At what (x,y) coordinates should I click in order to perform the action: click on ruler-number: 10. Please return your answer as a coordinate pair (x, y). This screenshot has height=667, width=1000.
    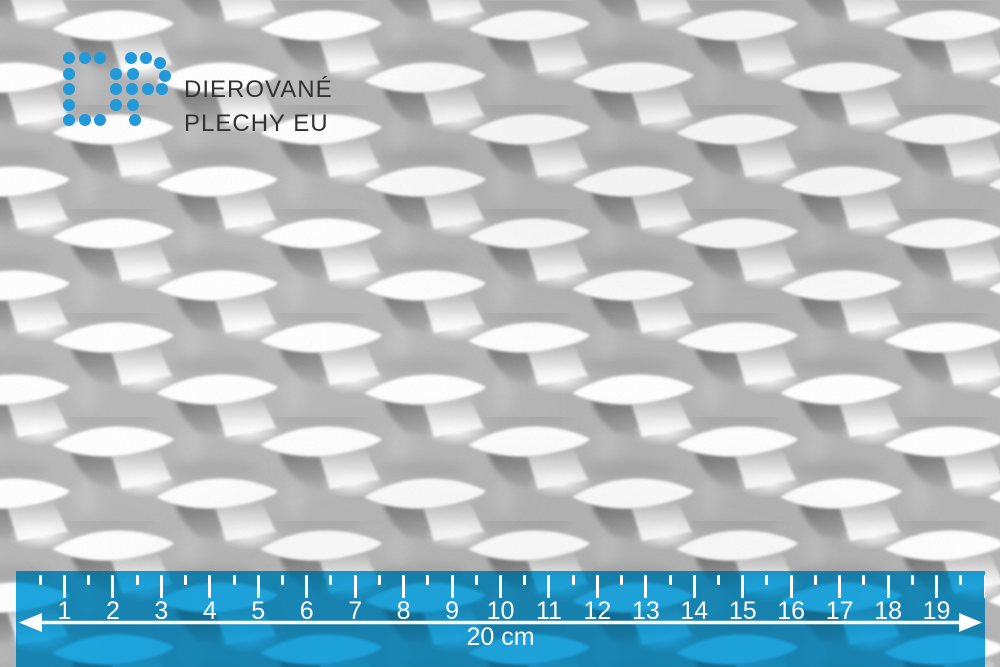
    Looking at the image, I should click on (500, 611).